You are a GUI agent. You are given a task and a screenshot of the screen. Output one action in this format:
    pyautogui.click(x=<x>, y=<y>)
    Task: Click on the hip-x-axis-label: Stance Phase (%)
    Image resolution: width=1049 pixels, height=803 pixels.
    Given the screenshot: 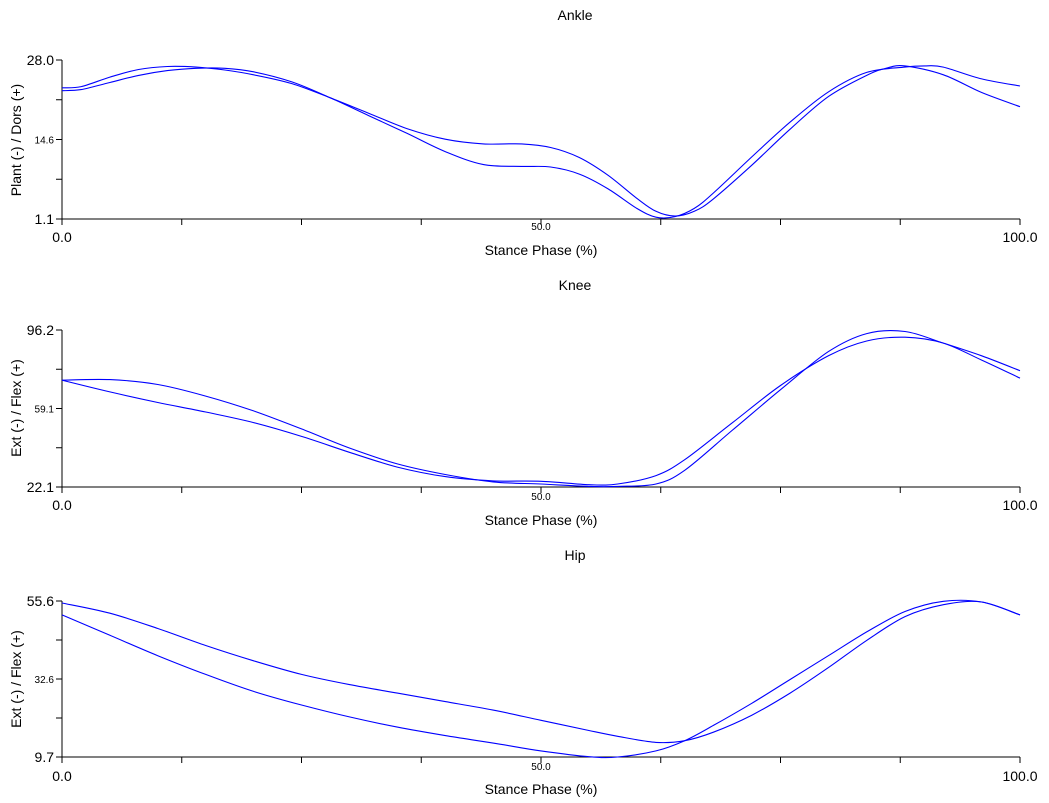 What is the action you would take?
    pyautogui.click(x=541, y=789)
    